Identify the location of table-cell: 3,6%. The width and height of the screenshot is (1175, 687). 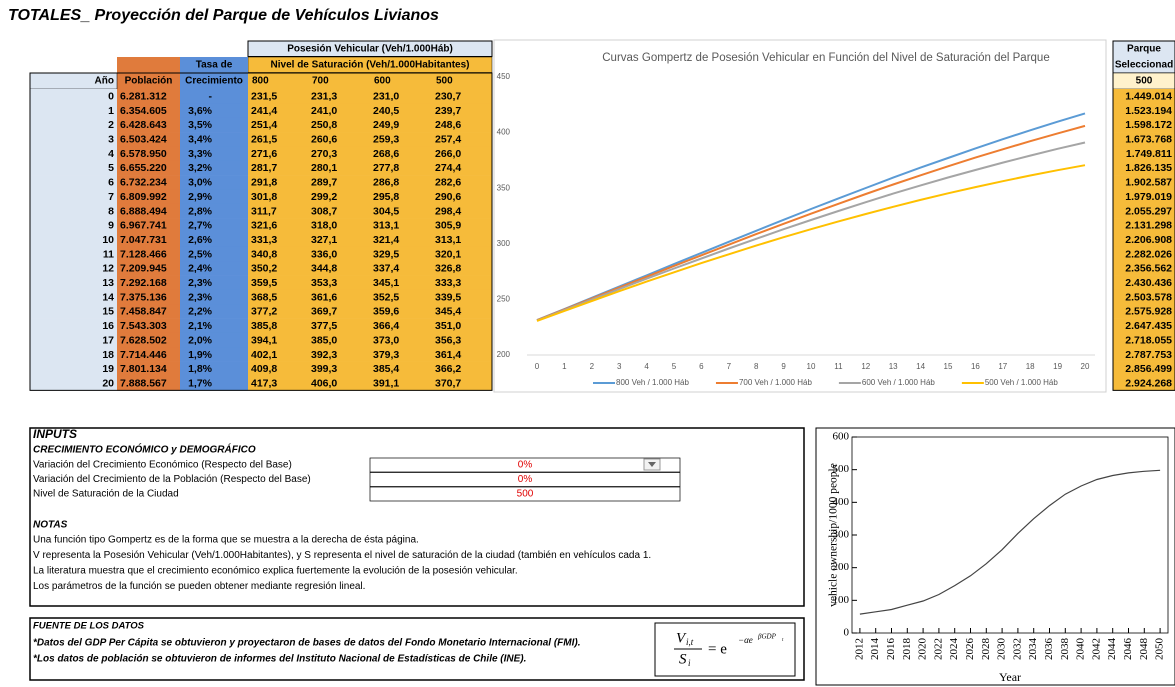
(200, 111).